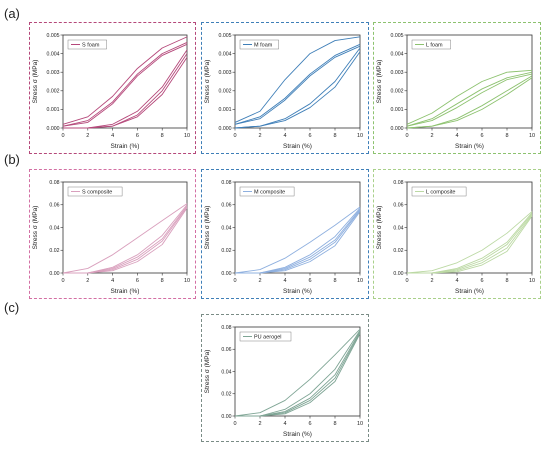 The height and width of the screenshot is (449, 550). What do you see at coordinates (12, 159) in the screenshot?
I see `section-label-b: (b)` at bounding box center [12, 159].